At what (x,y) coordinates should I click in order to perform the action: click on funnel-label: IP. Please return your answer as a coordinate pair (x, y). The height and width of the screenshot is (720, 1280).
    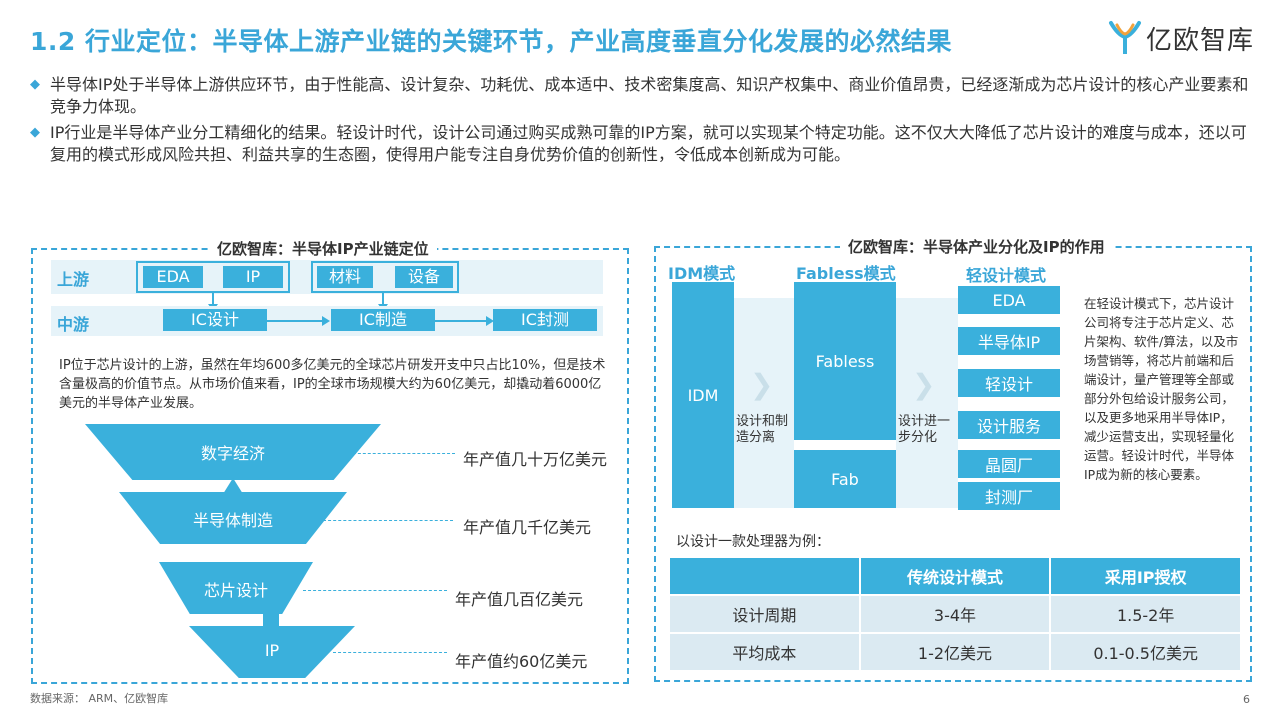
    Looking at the image, I should click on (272, 650).